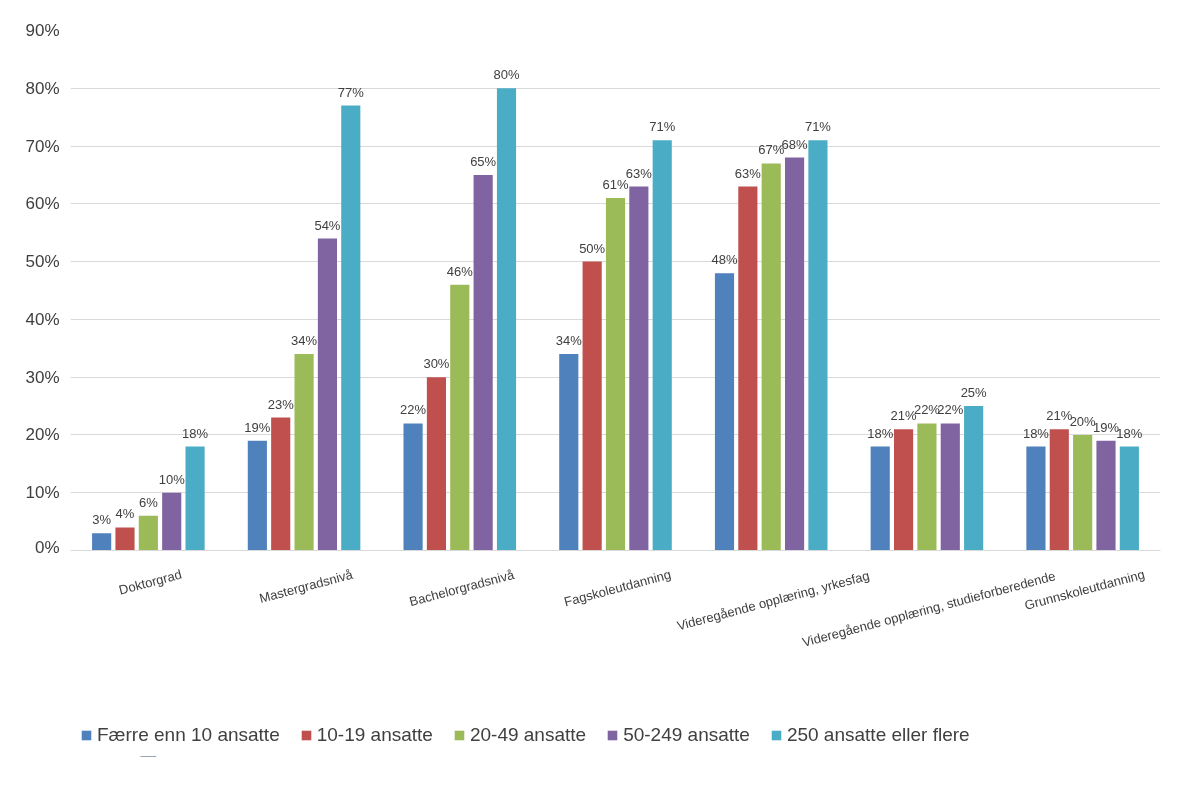  Describe the element at coordinates (506, 75) in the screenshot. I see `data-label: 80%` at that location.